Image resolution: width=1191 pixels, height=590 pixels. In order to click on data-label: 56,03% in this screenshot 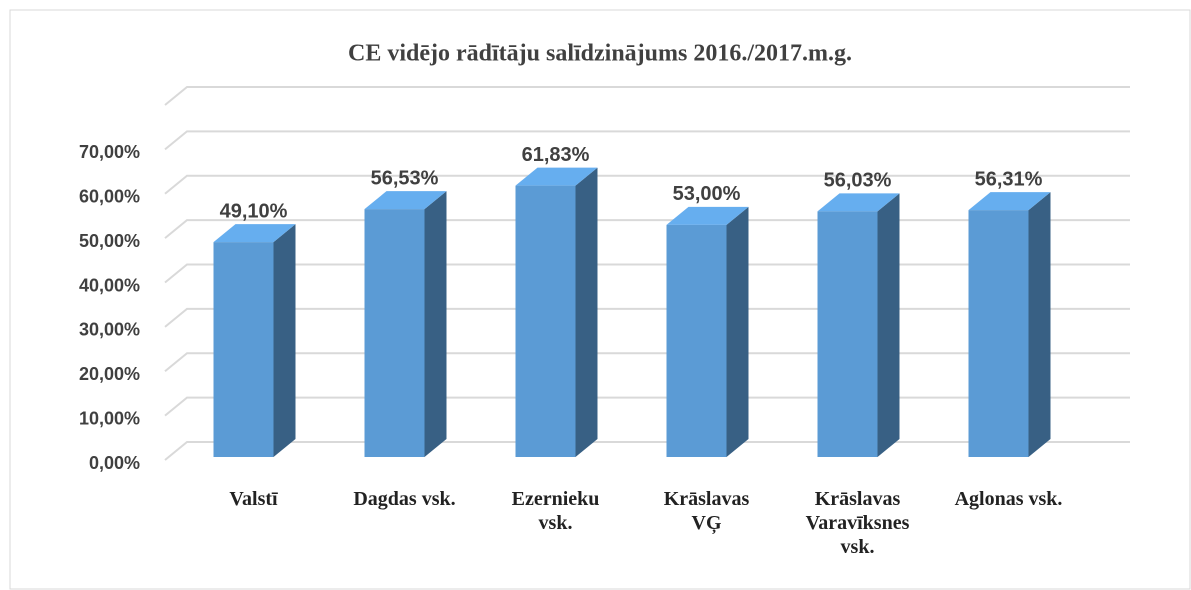, I will do `click(858, 181)`.